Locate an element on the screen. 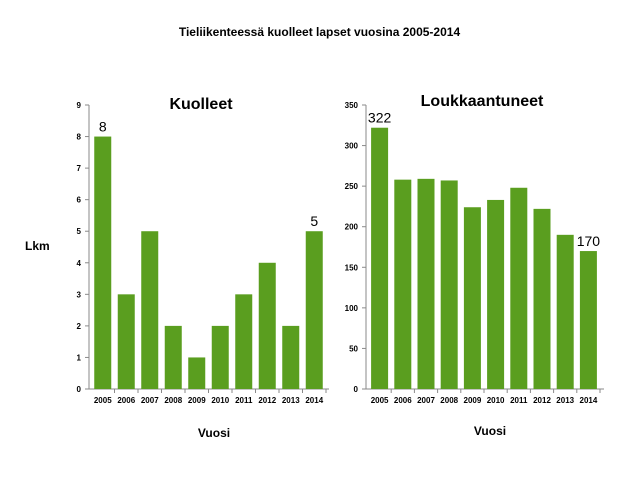 The height and width of the screenshot is (478, 639). loukkaantuneet-bar-2008 is located at coordinates (449, 284).